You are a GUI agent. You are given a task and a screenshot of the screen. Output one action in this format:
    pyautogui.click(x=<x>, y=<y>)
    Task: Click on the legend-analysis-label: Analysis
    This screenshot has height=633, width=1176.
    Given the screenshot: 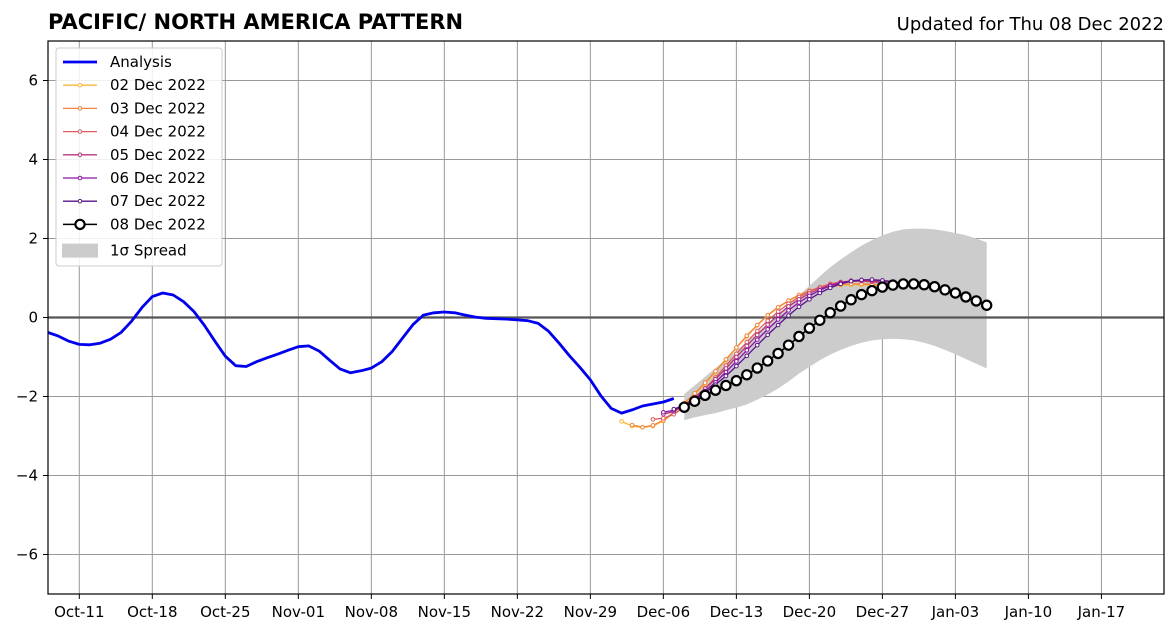 What is the action you would take?
    pyautogui.click(x=141, y=62)
    